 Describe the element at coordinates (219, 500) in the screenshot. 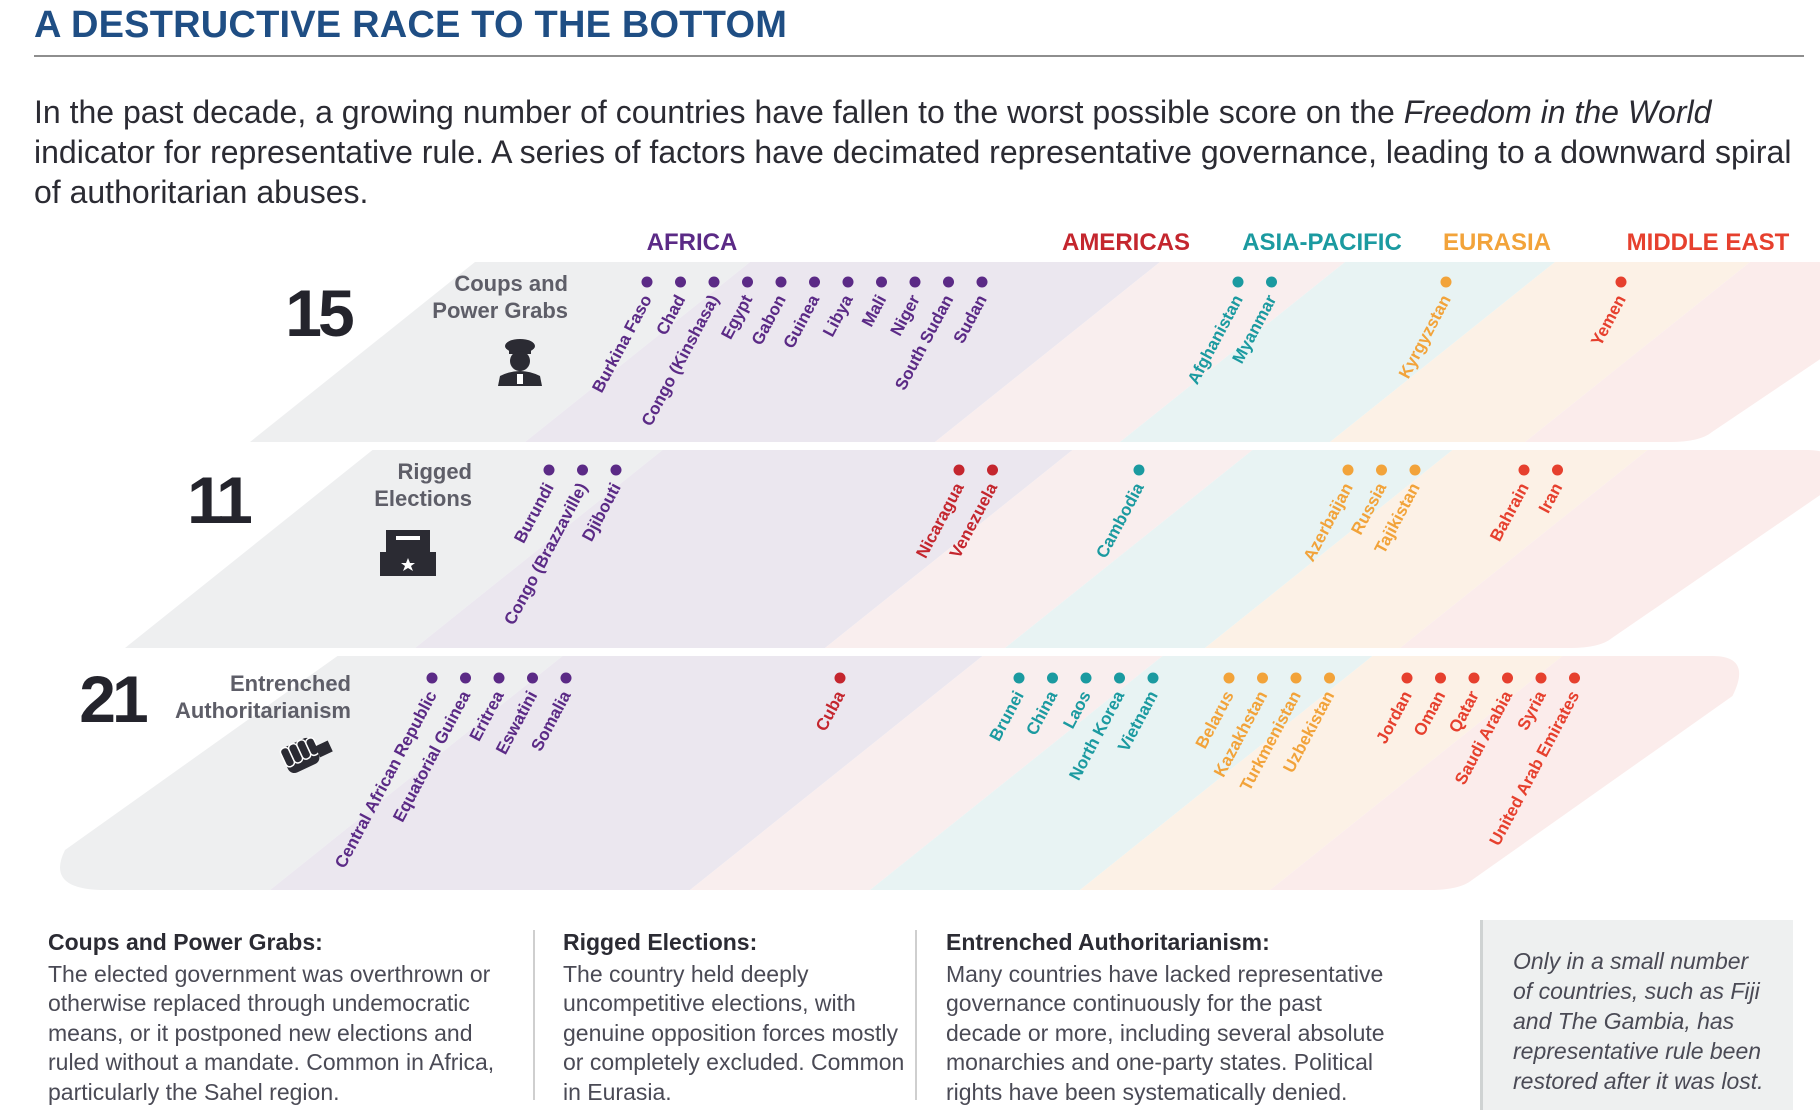

I see `row-count: 11` at that location.